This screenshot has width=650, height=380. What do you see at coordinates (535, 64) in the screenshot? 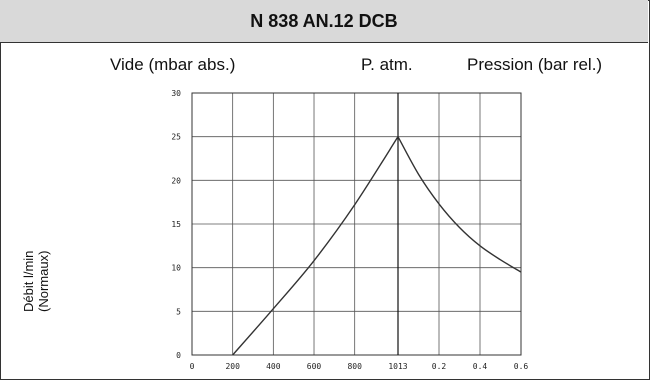
I see `pressure-axis-header: Pression (bar rel.)` at bounding box center [535, 64].